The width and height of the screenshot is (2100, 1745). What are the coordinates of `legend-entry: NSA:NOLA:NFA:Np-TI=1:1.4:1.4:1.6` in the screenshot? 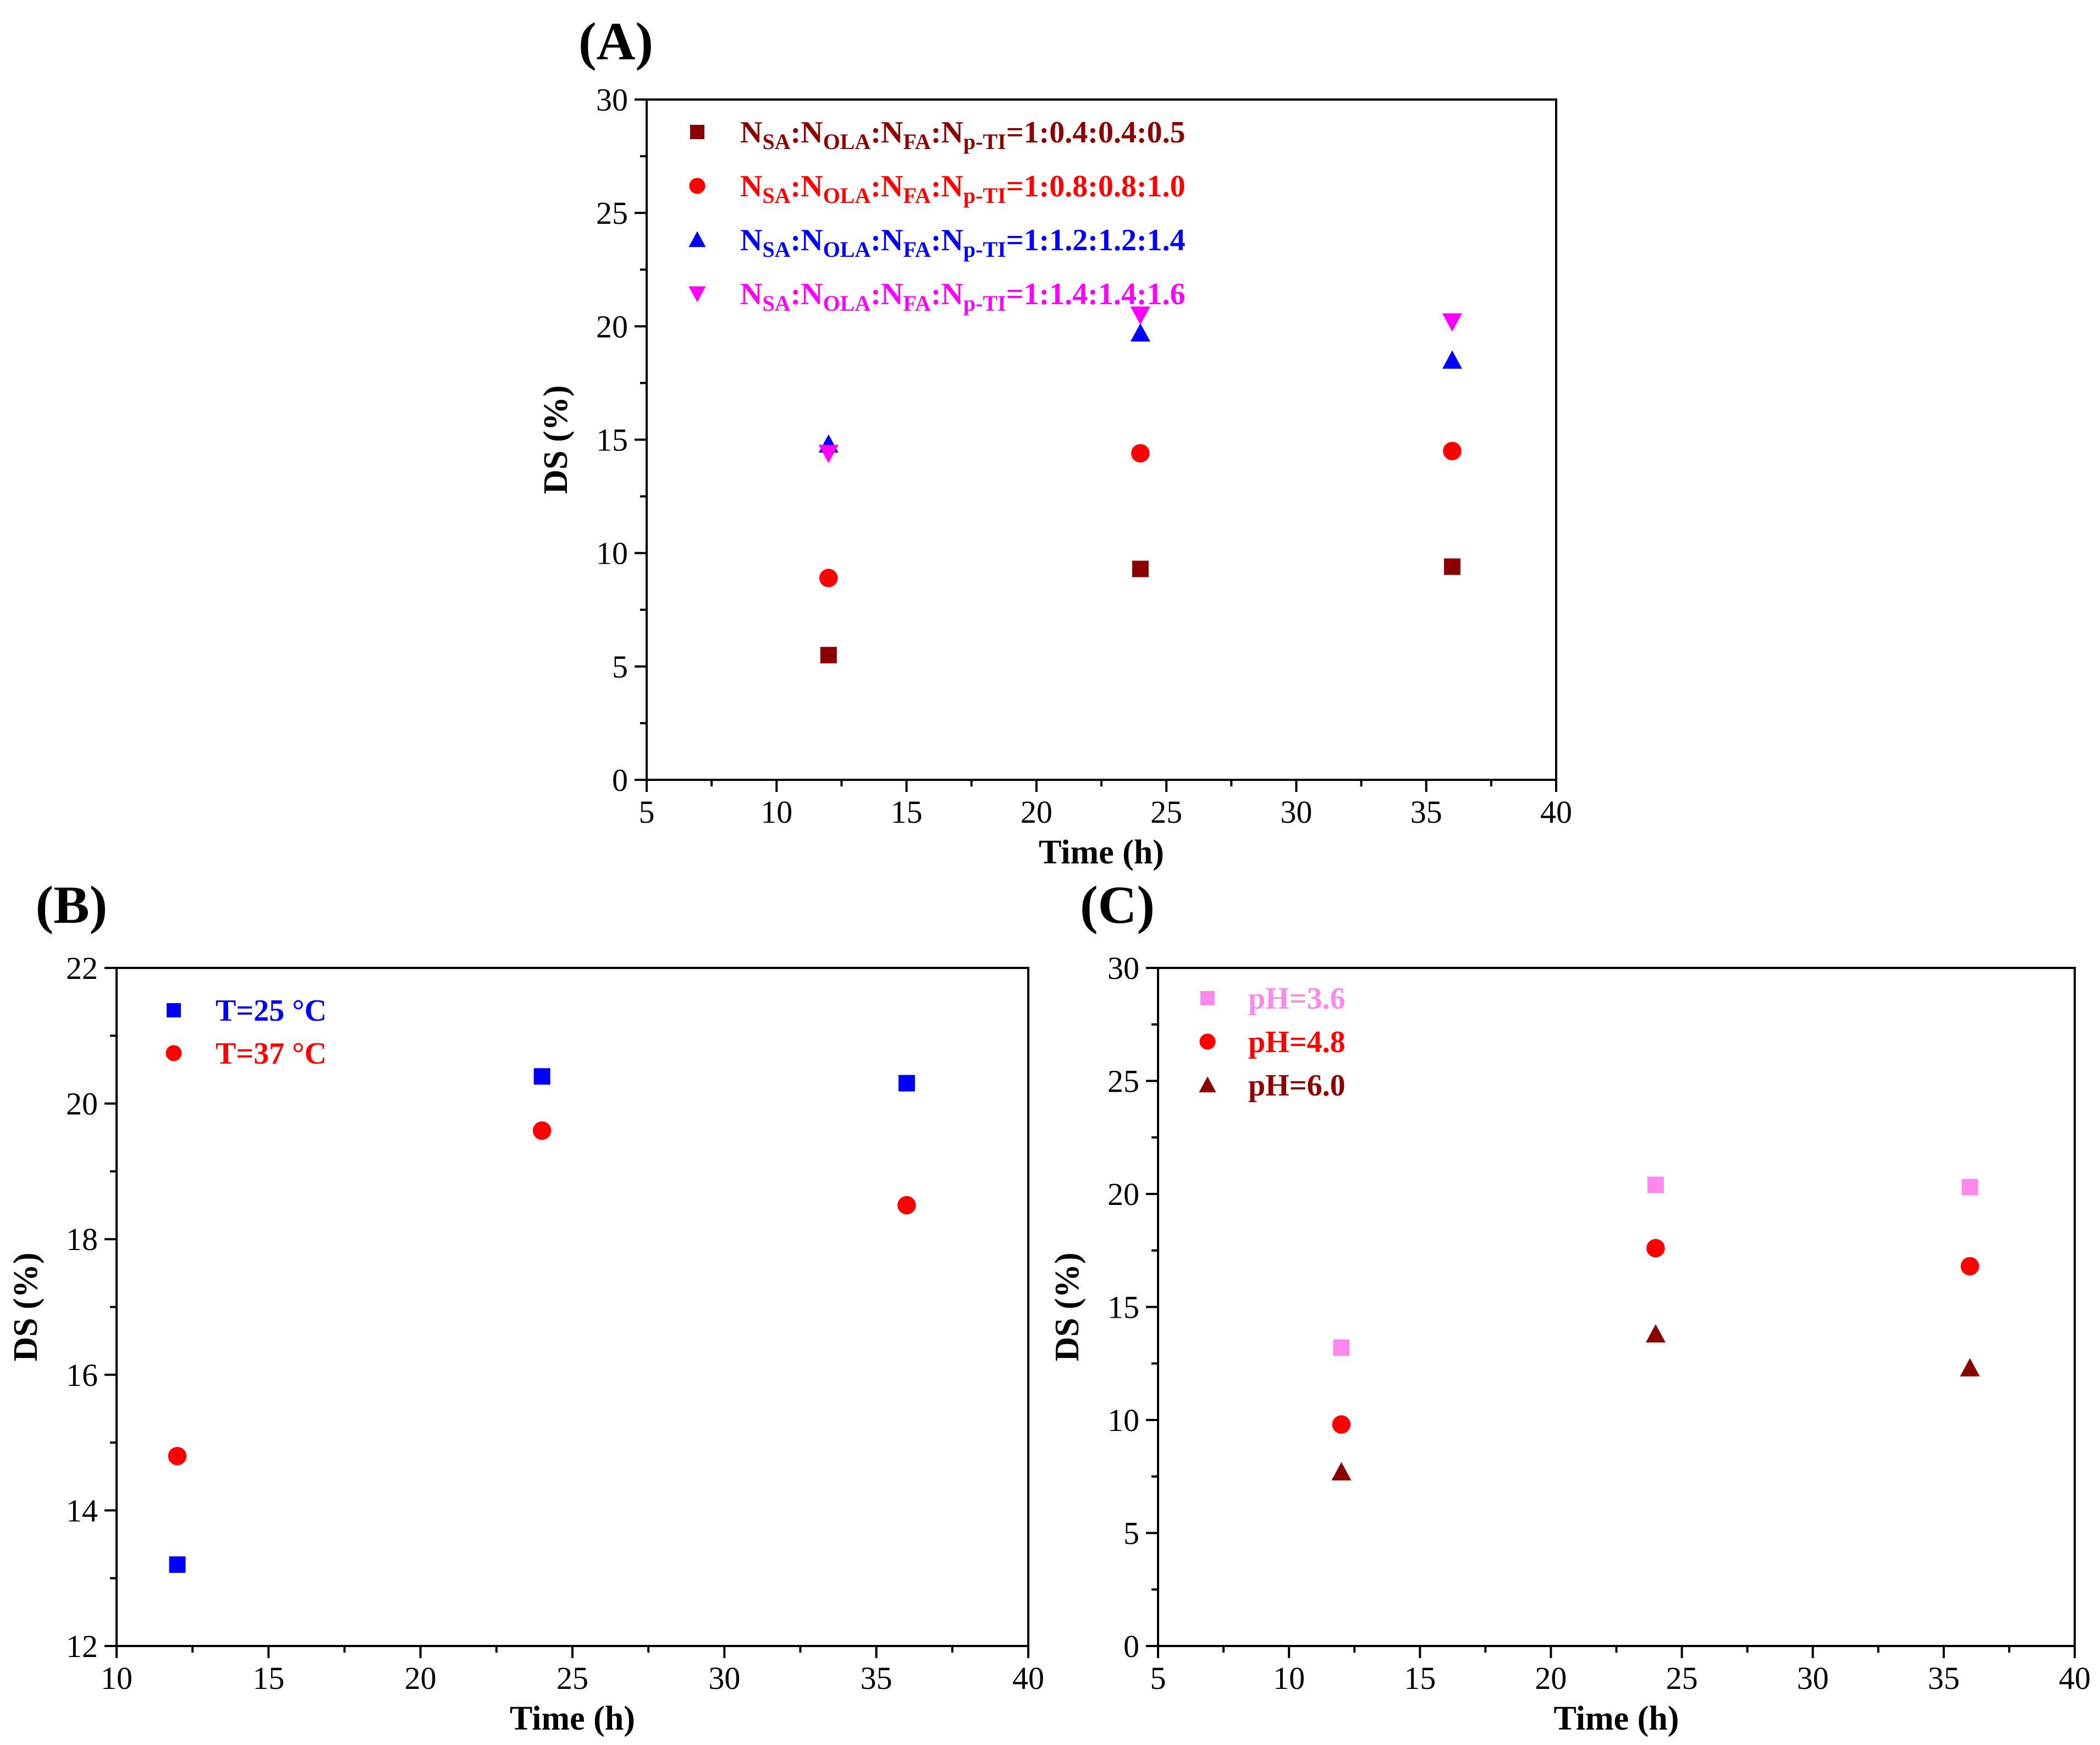 It's located at (963, 296).